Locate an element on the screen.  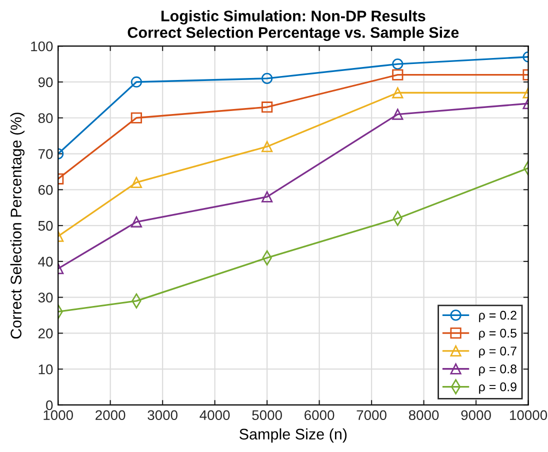
x-tick-label: 8000 is located at coordinates (423, 415).